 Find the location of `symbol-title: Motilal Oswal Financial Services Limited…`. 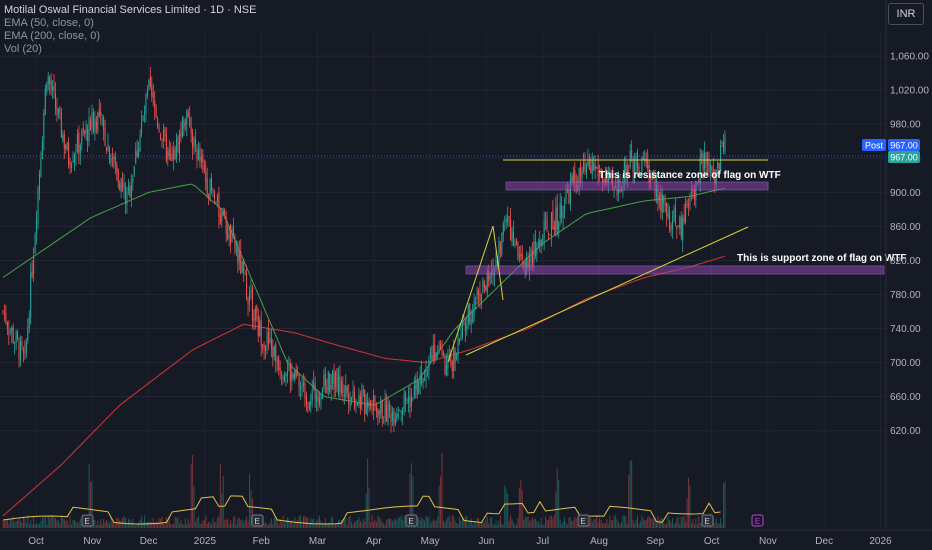

symbol-title: Motilal Oswal Financial Services Limited… is located at coordinates (130, 10).